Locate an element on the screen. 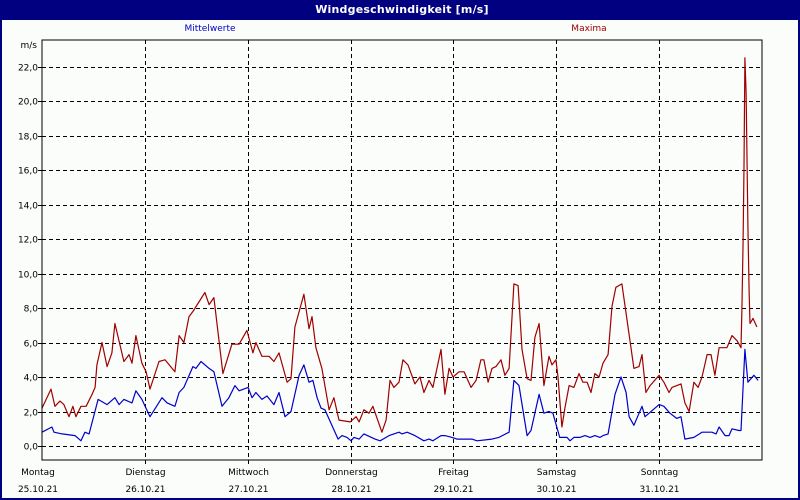  y-tick-label: 16,0 is located at coordinates (28, 172).